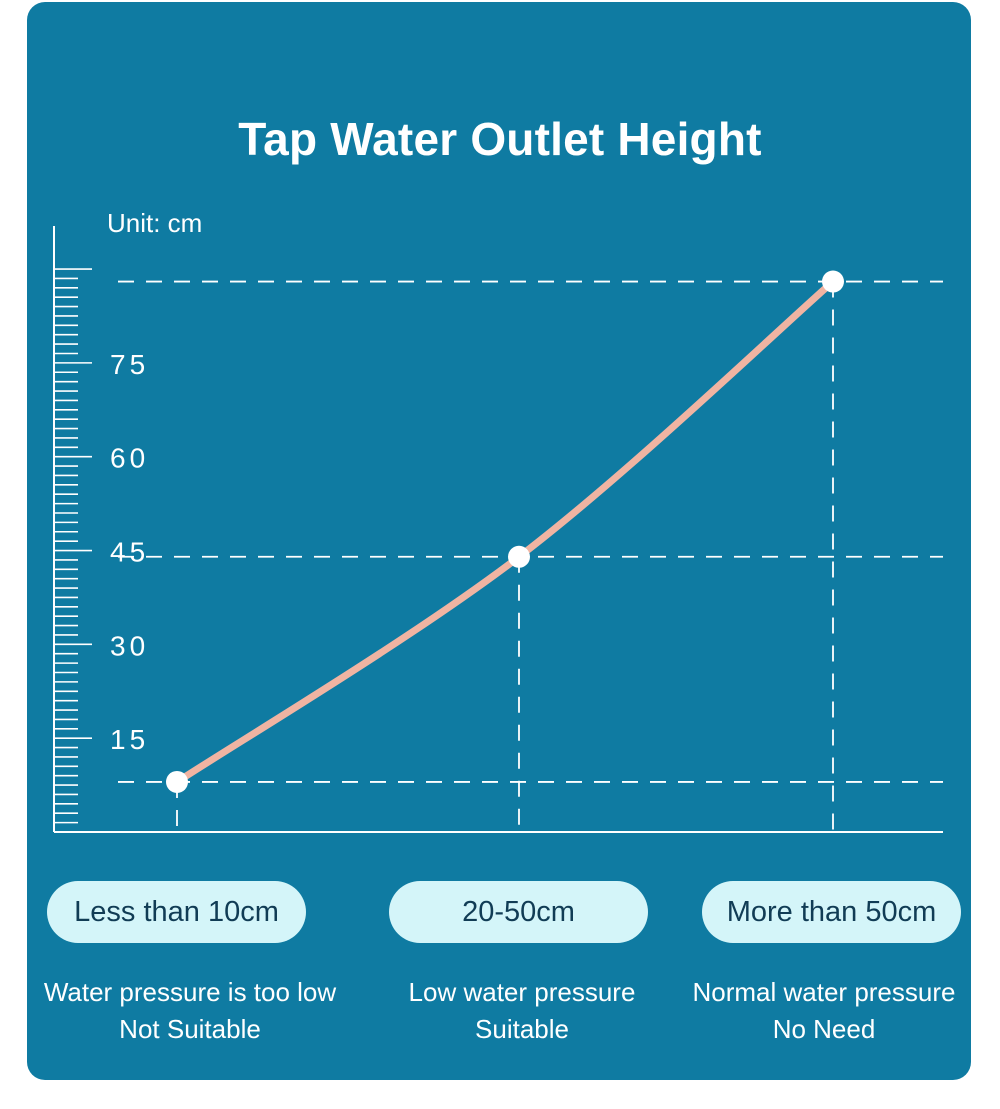 This screenshot has height=1109, width=1000. Describe the element at coordinates (824, 1029) in the screenshot. I see `note-line-2: No Need` at that location.